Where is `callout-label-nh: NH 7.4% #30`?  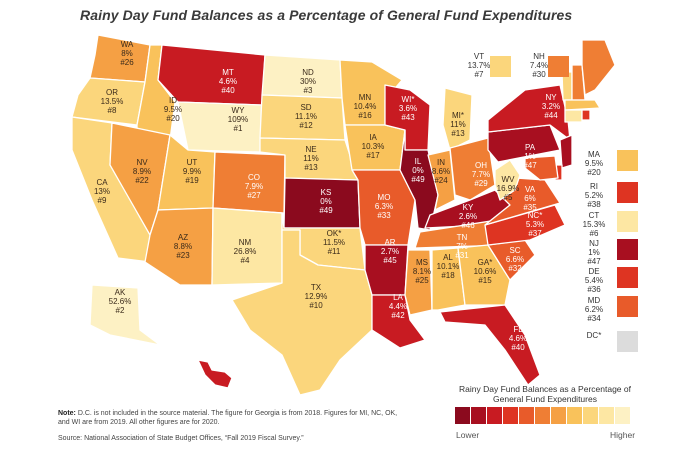 callout-label-nh: NH 7.4% #30 is located at coordinates (539, 65).